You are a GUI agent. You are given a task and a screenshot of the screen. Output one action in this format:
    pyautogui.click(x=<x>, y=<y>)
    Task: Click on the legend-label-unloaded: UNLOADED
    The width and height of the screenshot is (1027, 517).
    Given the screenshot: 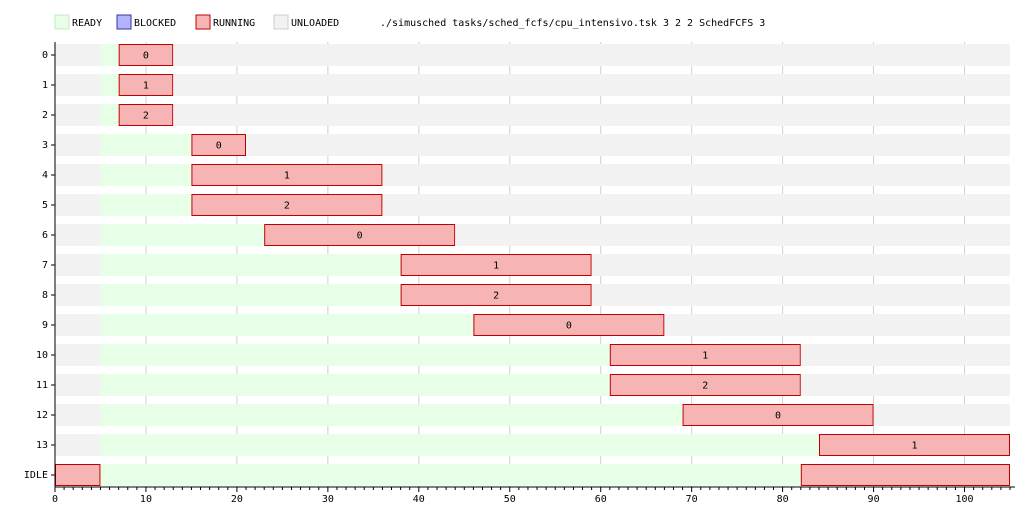 What is the action you would take?
    pyautogui.click(x=315, y=23)
    